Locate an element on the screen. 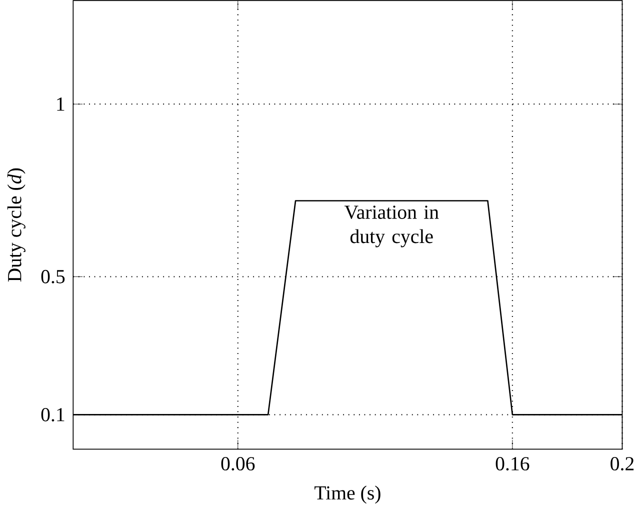 The height and width of the screenshot is (511, 642). y-tick-label: 0.5 is located at coordinates (53, 277).